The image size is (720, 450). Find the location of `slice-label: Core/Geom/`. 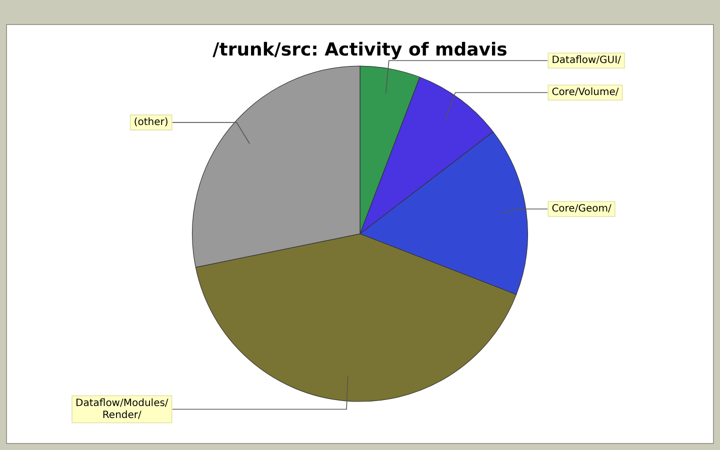

slice-label: Core/Geom/ is located at coordinates (582, 209).